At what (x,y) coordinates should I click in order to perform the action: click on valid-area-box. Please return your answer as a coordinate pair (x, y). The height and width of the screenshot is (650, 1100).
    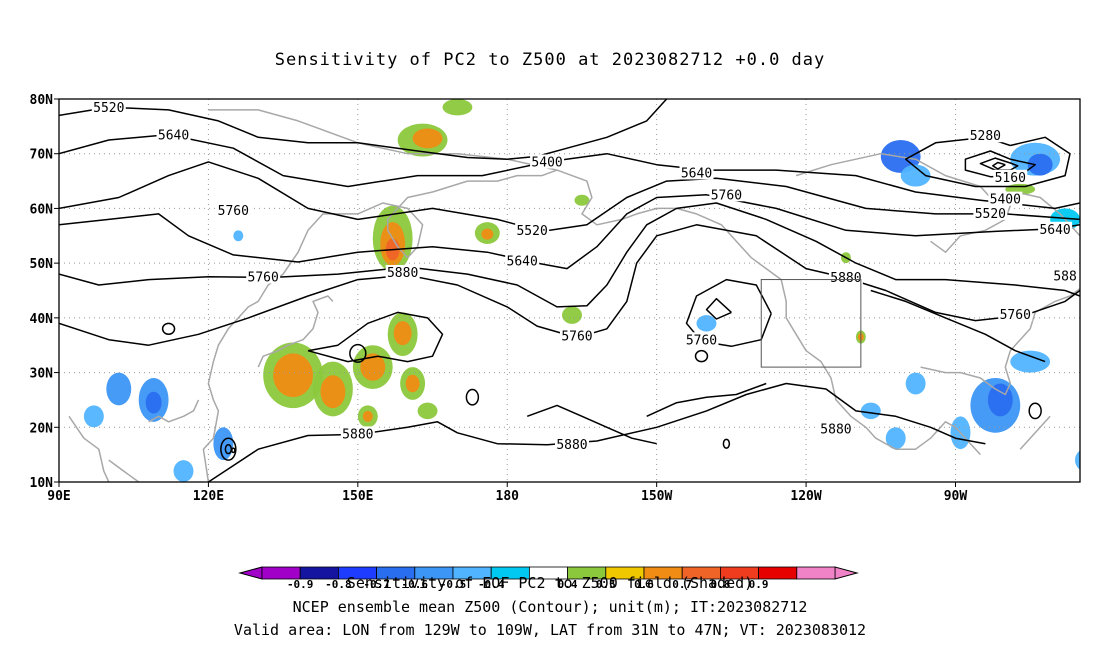
    Looking at the image, I should click on (811, 323).